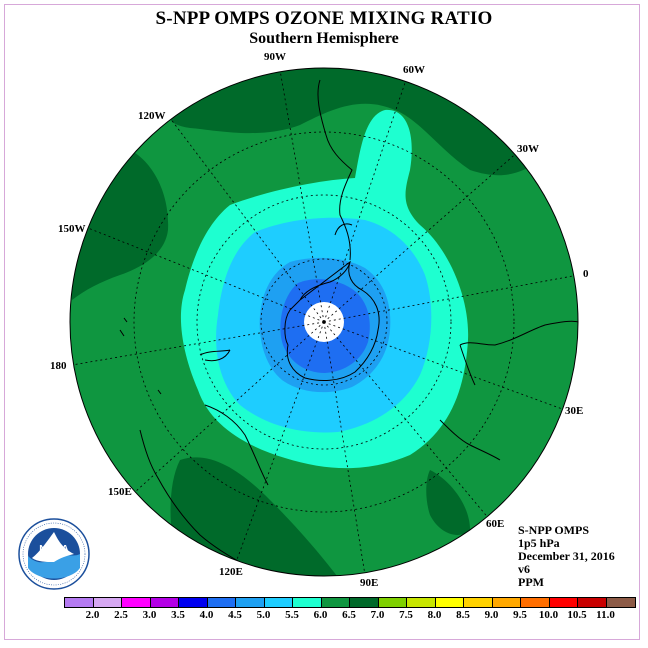 This screenshot has height=648, width=648. What do you see at coordinates (152, 116) in the screenshot?
I see `lon-label-120w: 120W` at bounding box center [152, 116].